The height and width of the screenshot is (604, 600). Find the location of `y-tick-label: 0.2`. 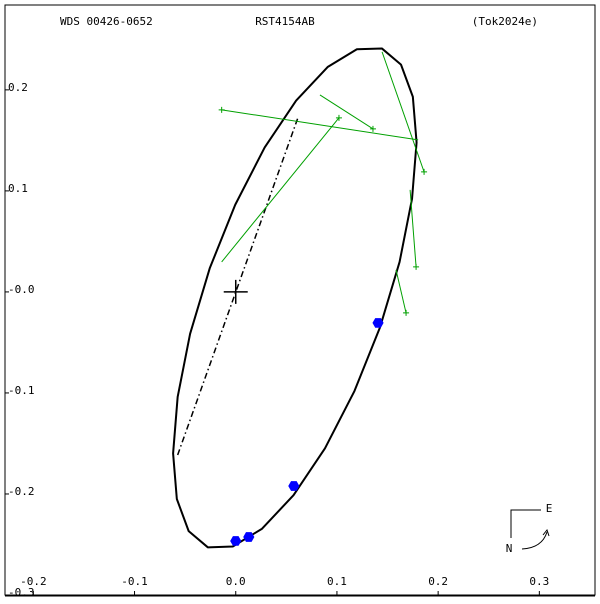

y-tick-label: 0.2 is located at coordinates (18, 87).